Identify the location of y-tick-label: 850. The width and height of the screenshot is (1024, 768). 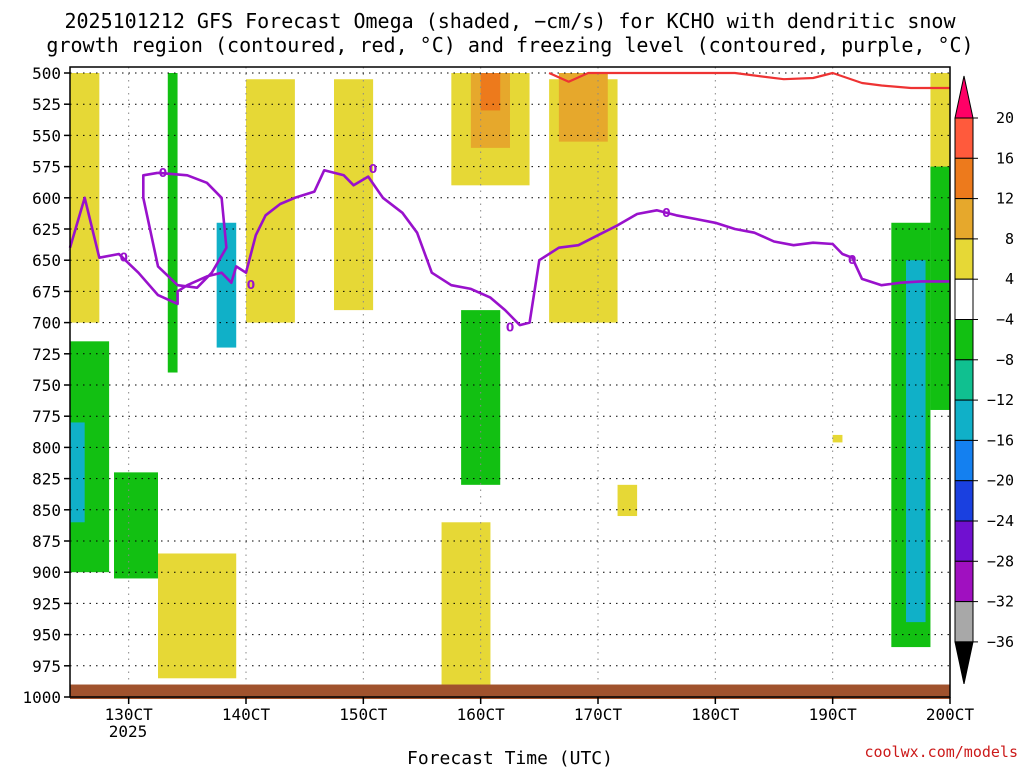
(46, 510).